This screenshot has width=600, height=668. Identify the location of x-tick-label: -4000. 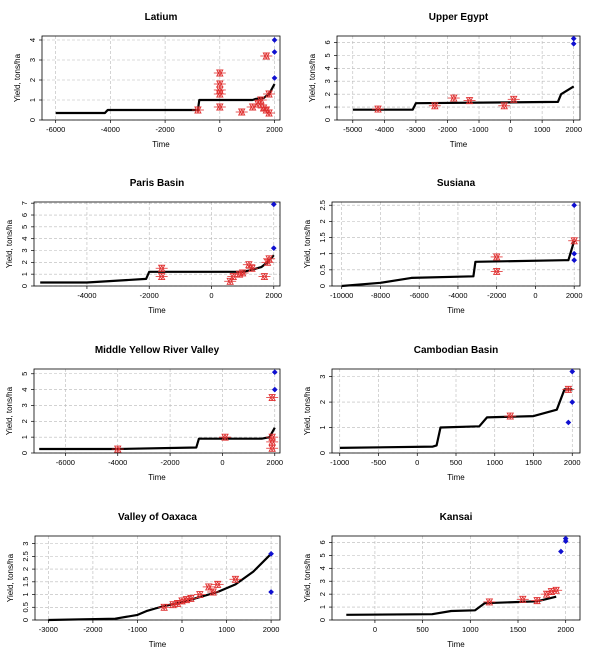
(86, 295).